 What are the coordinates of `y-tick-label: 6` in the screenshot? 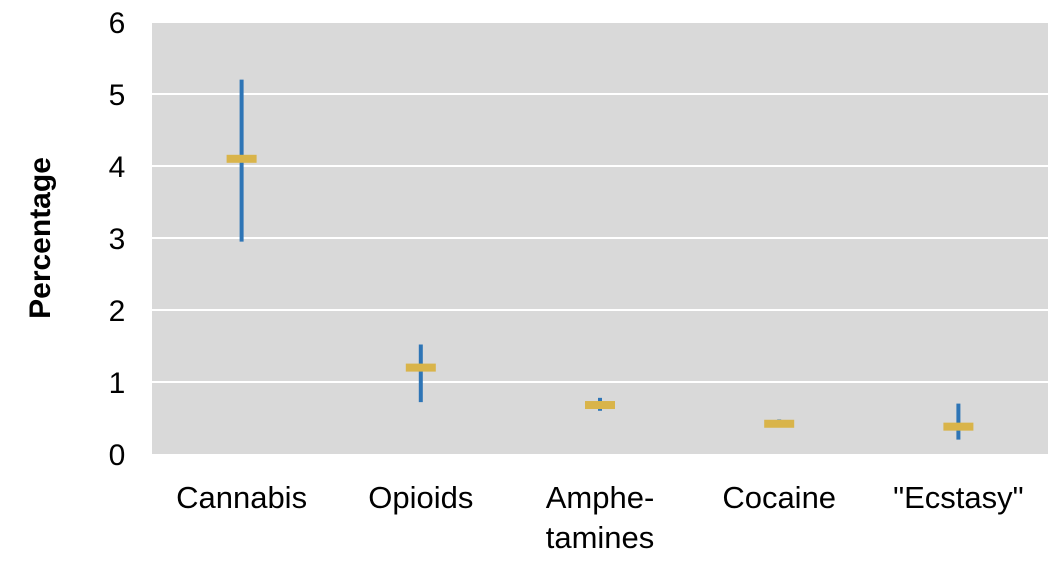 It's located at (117, 23).